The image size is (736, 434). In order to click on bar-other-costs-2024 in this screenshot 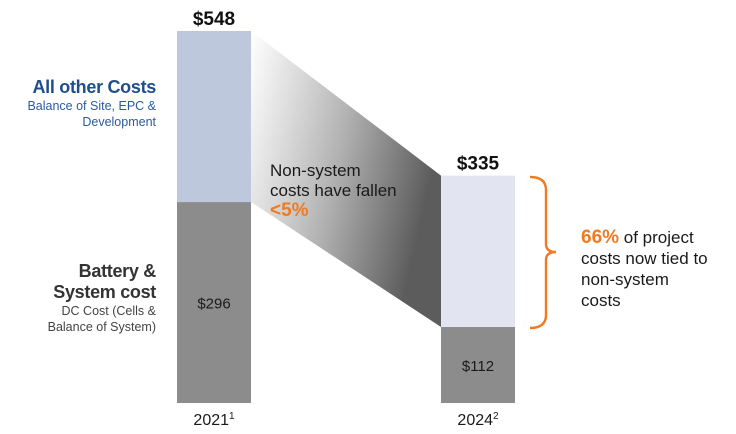, I will do `click(478, 251)`.